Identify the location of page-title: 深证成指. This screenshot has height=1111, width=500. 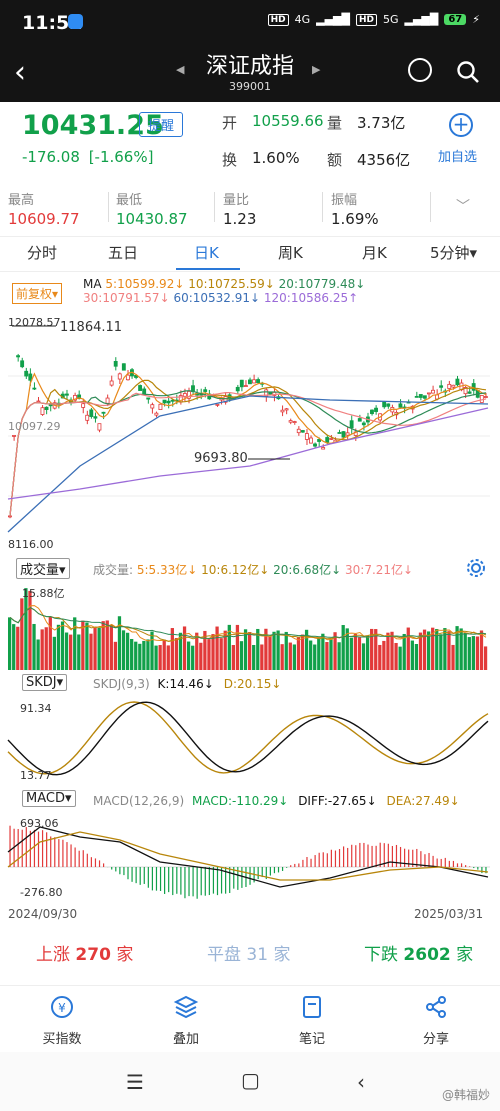
(249, 66).